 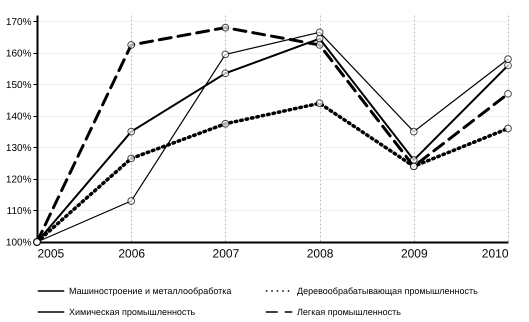 I want to click on y-tick-label: 120%, so click(x=19, y=180).